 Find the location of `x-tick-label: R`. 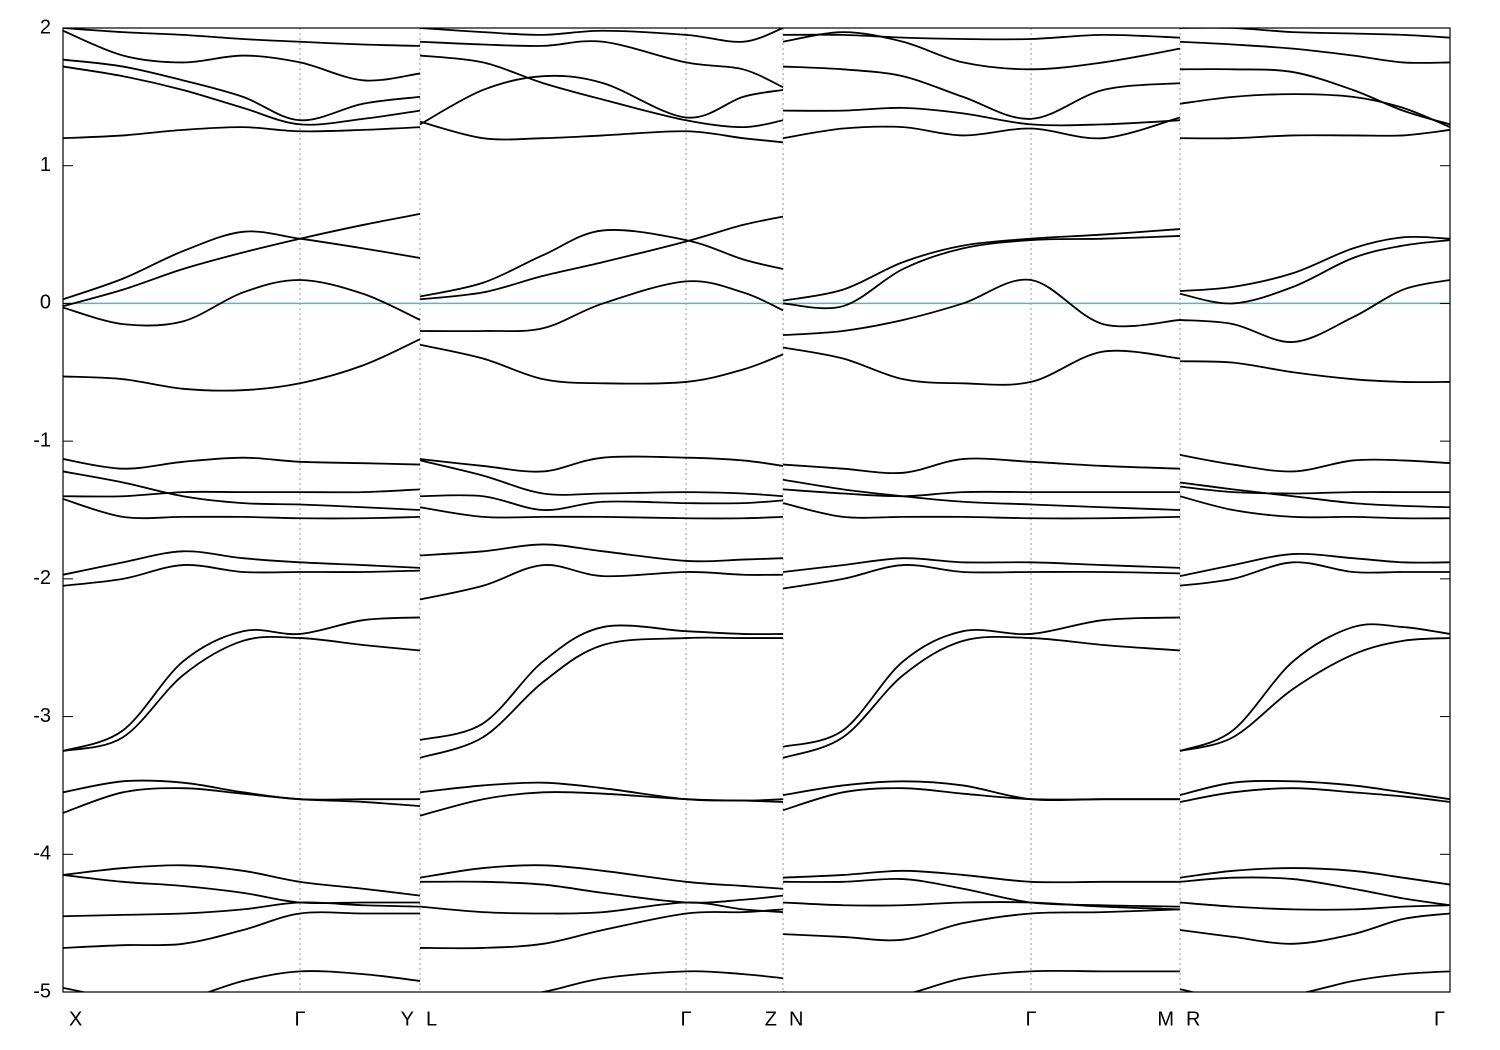

x-tick-label: R is located at coordinates (1193, 1019).